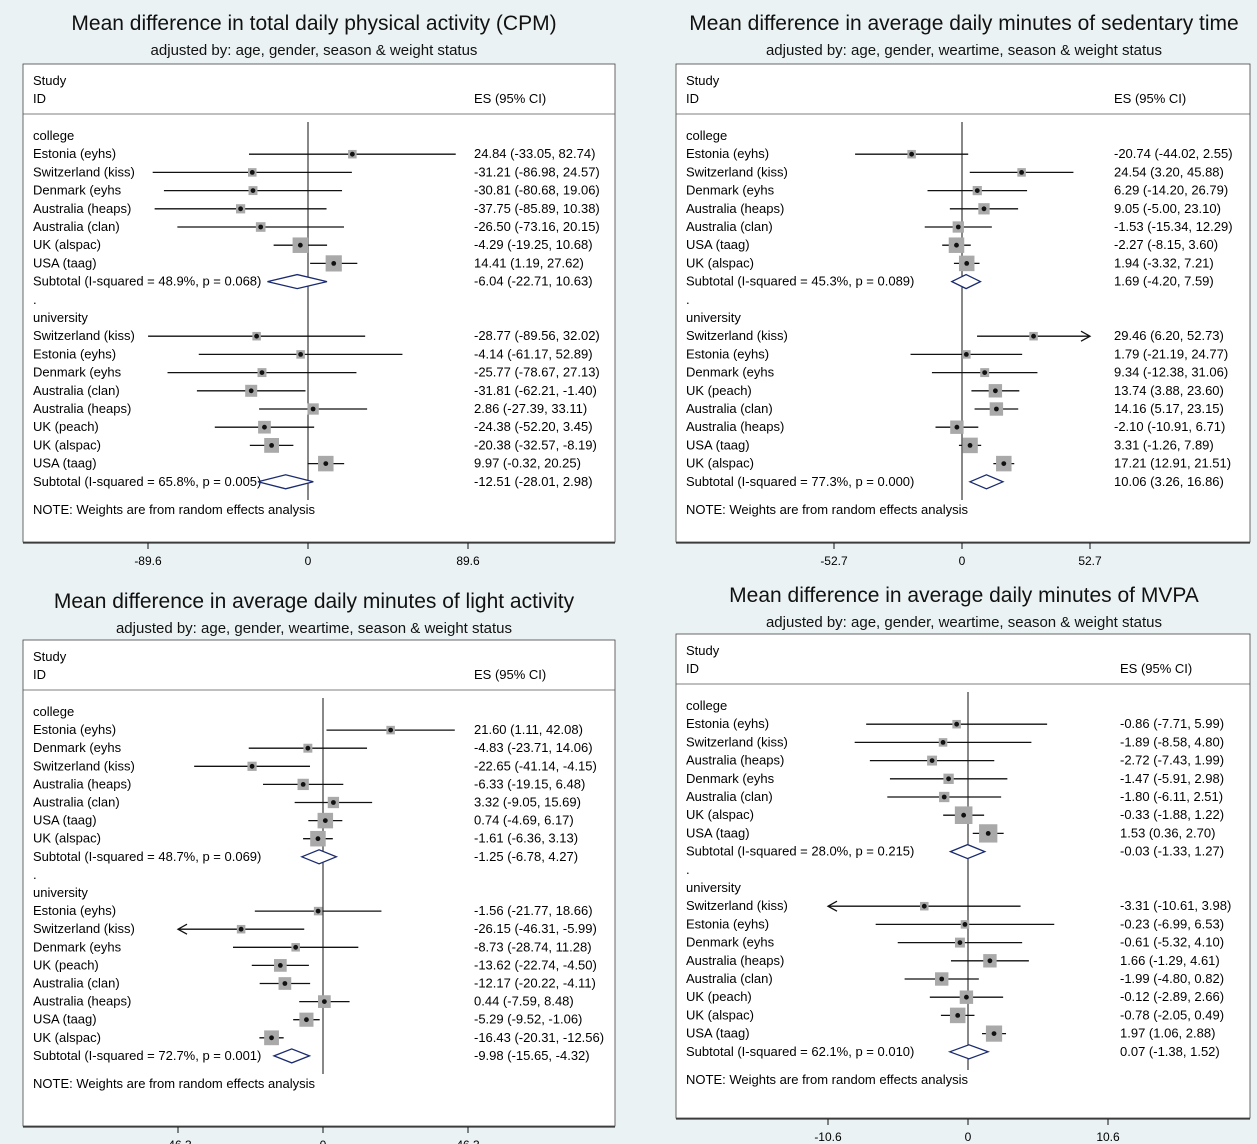 The height and width of the screenshot is (1144, 1257). What do you see at coordinates (828, 1137) in the screenshot?
I see `x-tick-label: -10.6` at bounding box center [828, 1137].